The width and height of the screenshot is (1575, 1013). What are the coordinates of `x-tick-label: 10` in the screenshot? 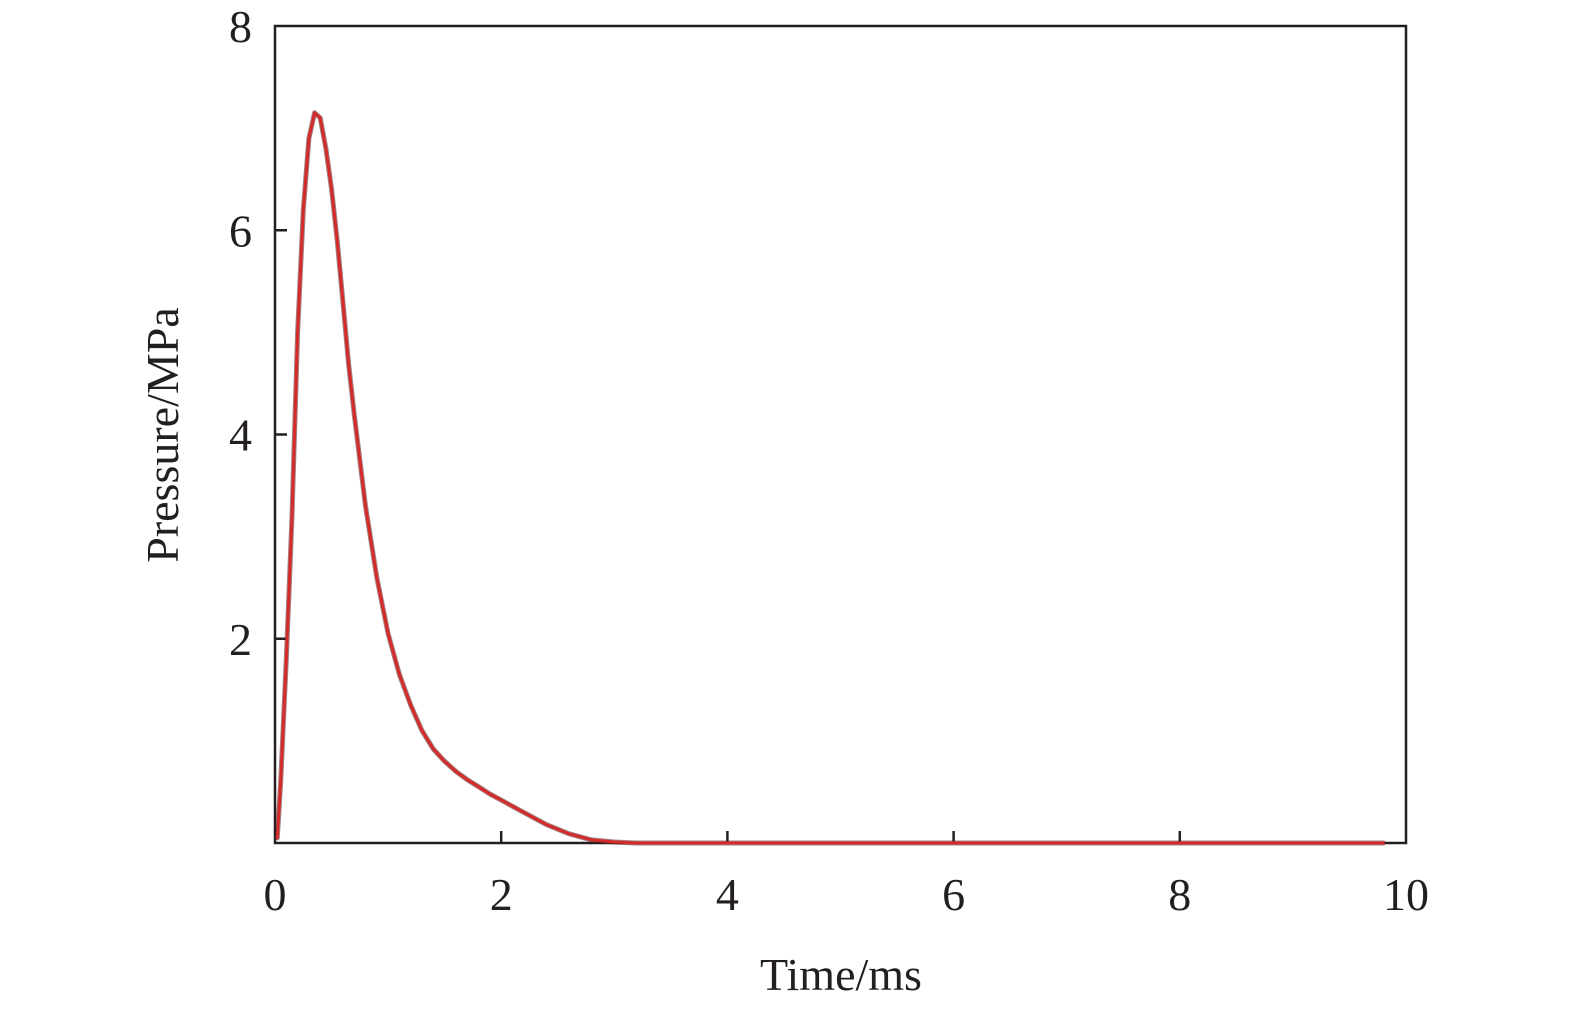 It's located at (1406, 894).